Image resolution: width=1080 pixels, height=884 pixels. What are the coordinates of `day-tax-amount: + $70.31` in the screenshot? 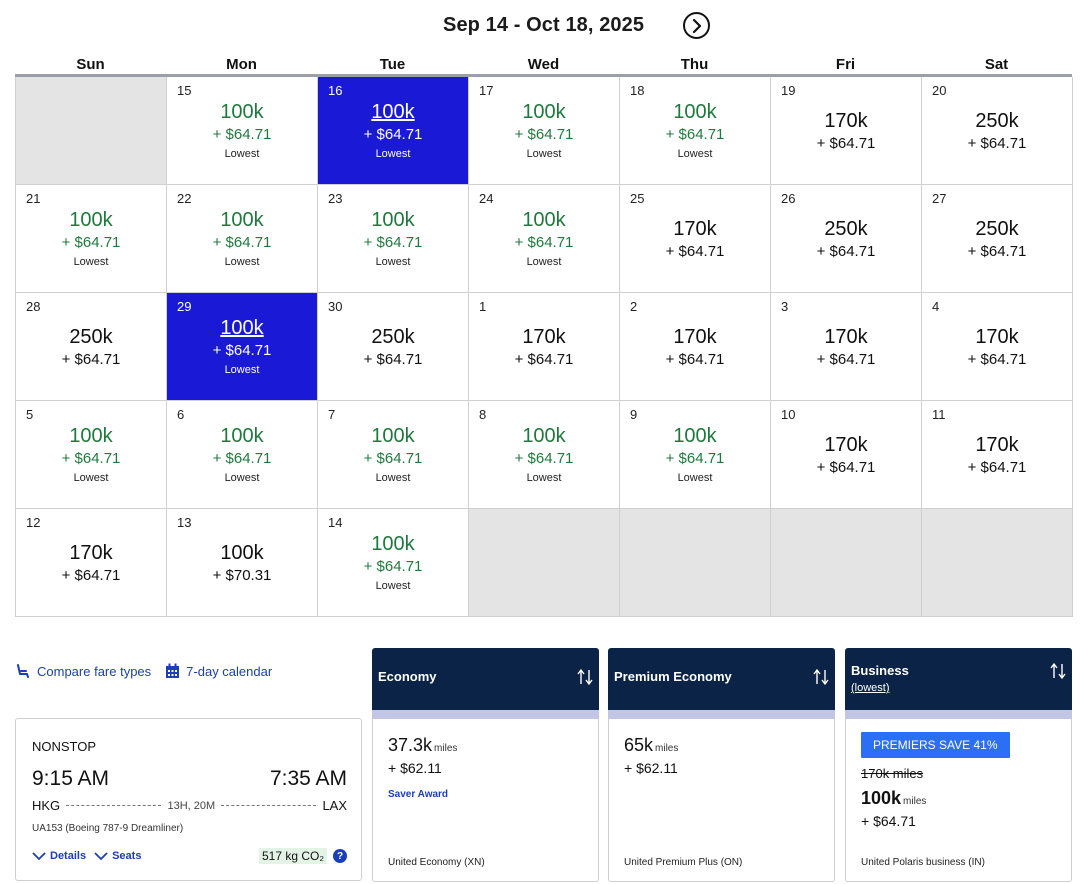 It's located at (242, 575).